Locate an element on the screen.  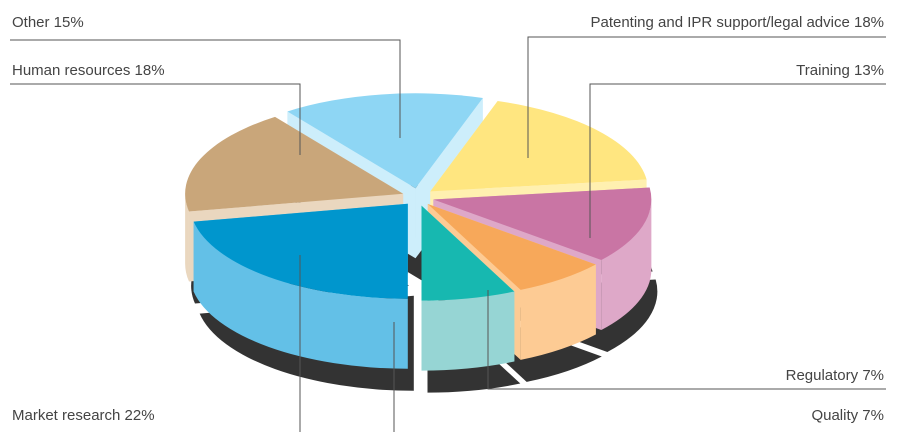
slice-top-human-resources is located at coordinates (294, 164).